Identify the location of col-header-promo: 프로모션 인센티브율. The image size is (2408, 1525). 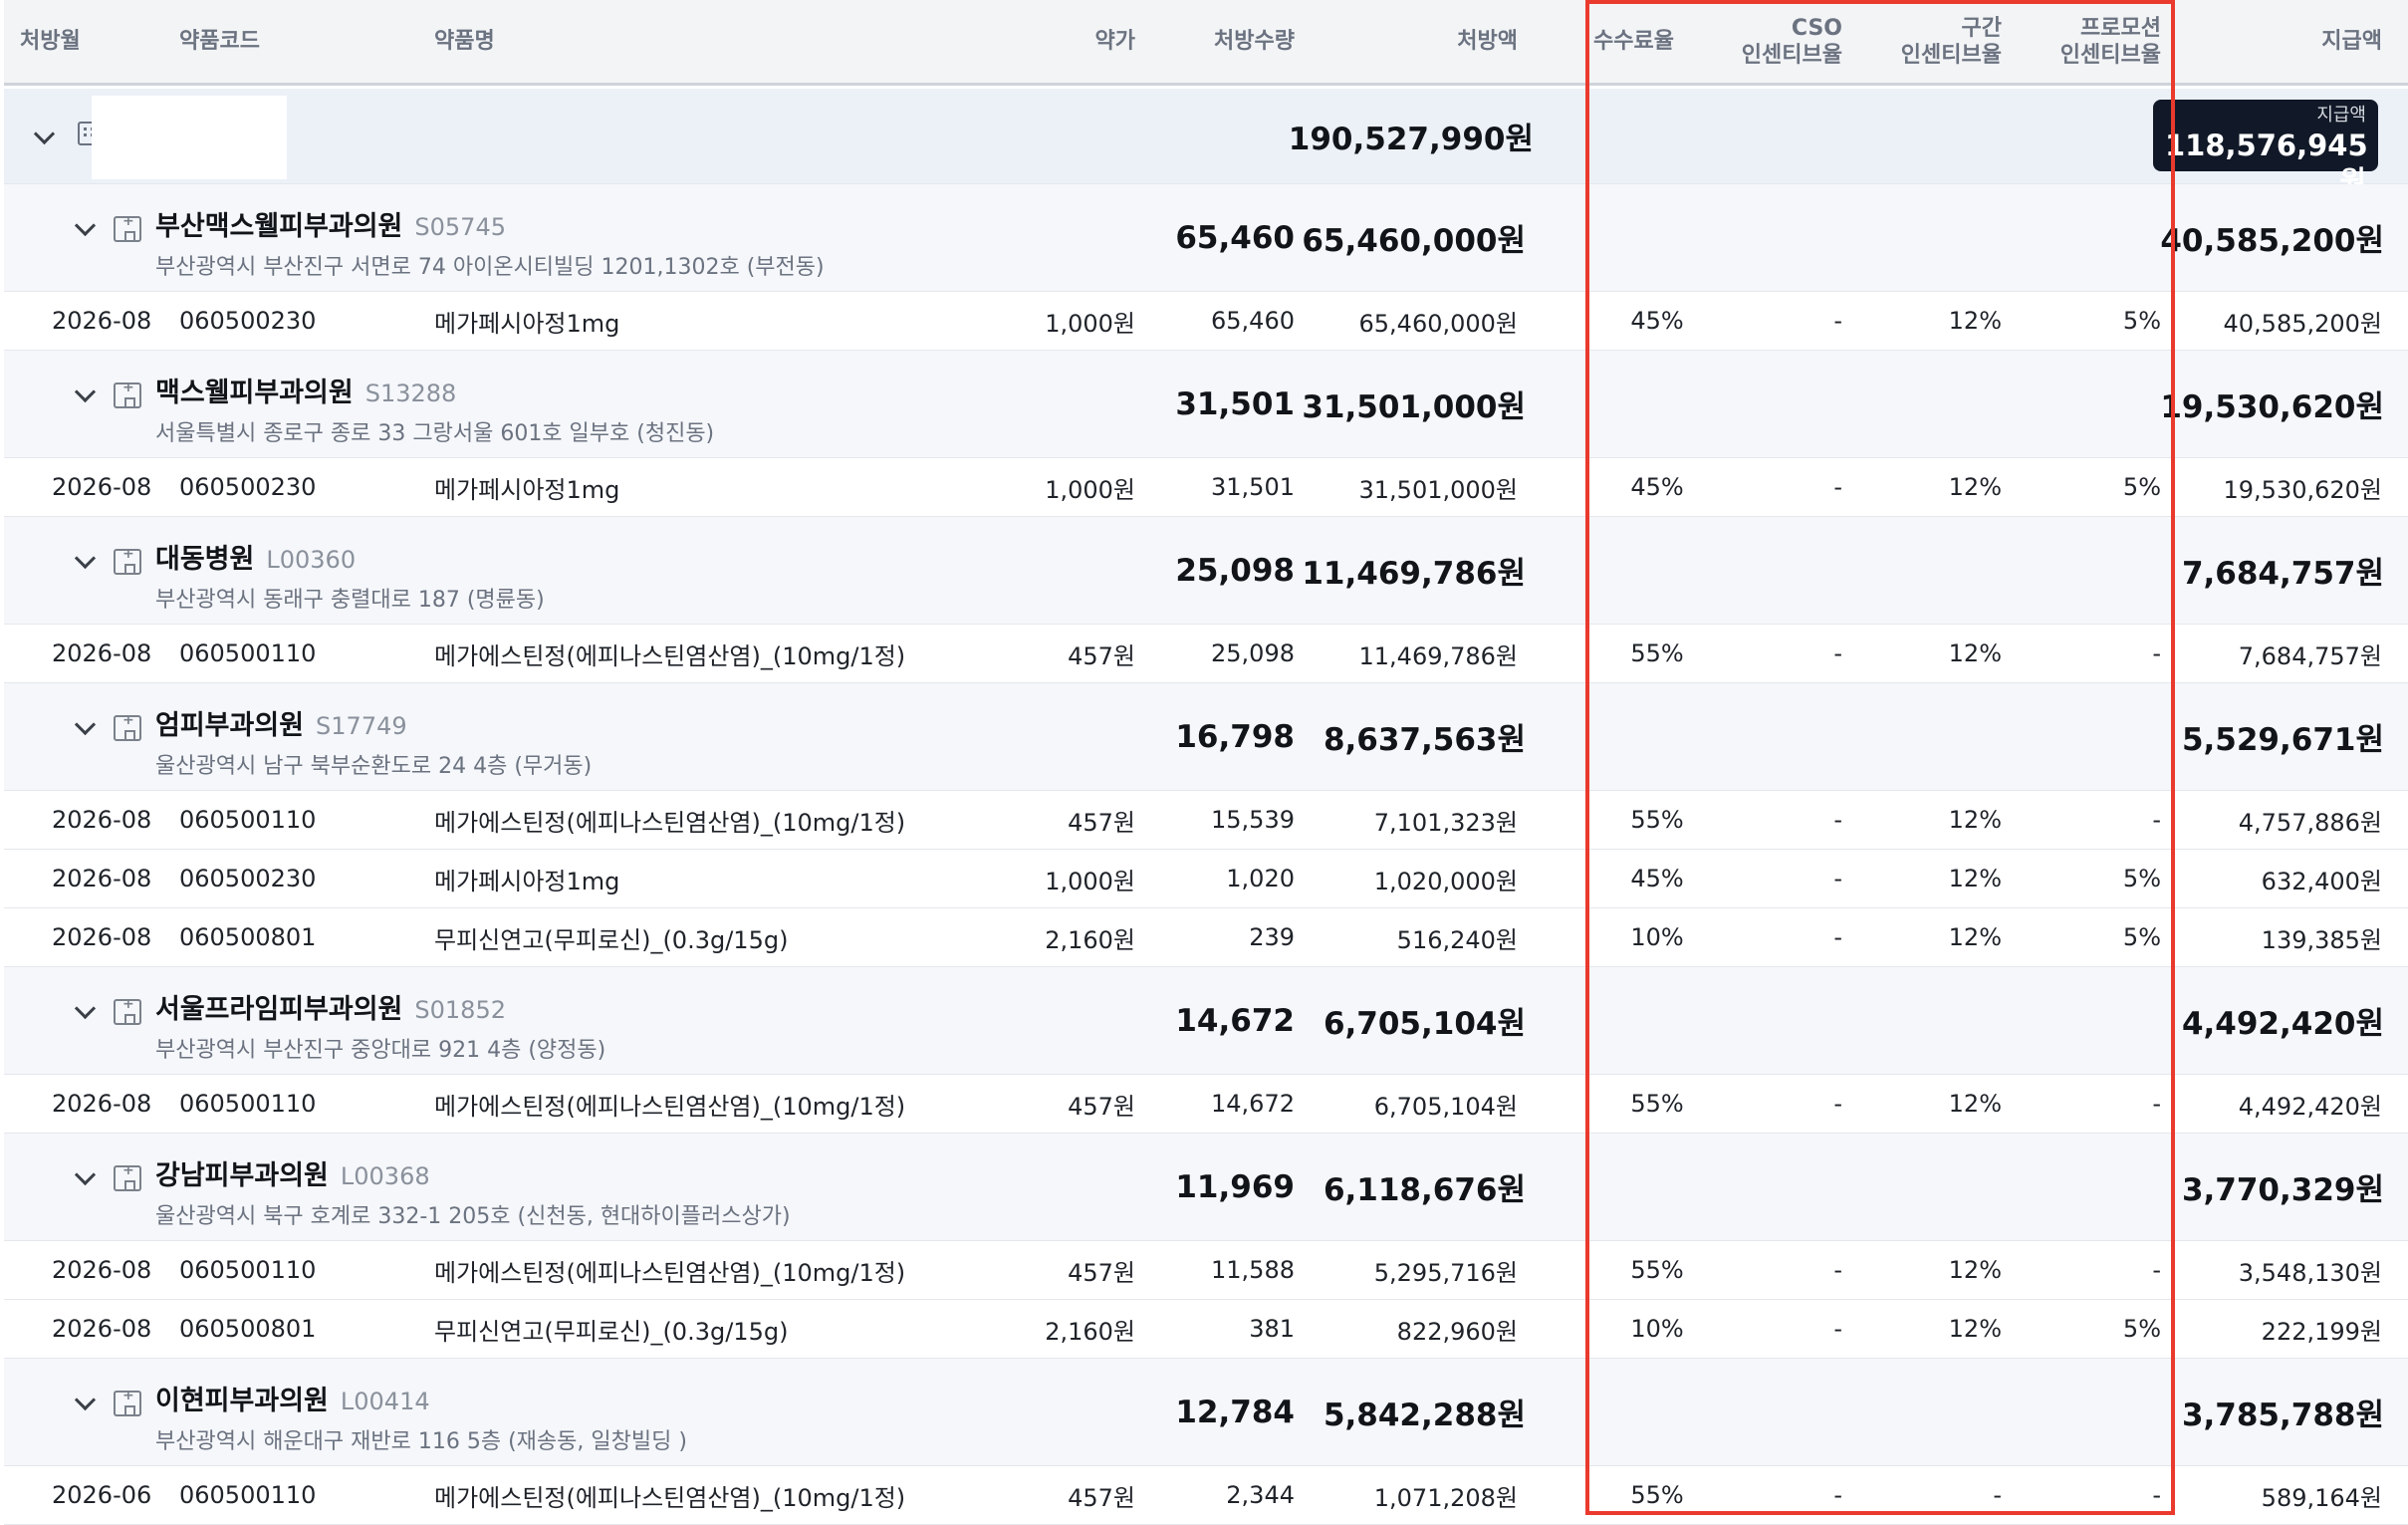
(2081, 41).